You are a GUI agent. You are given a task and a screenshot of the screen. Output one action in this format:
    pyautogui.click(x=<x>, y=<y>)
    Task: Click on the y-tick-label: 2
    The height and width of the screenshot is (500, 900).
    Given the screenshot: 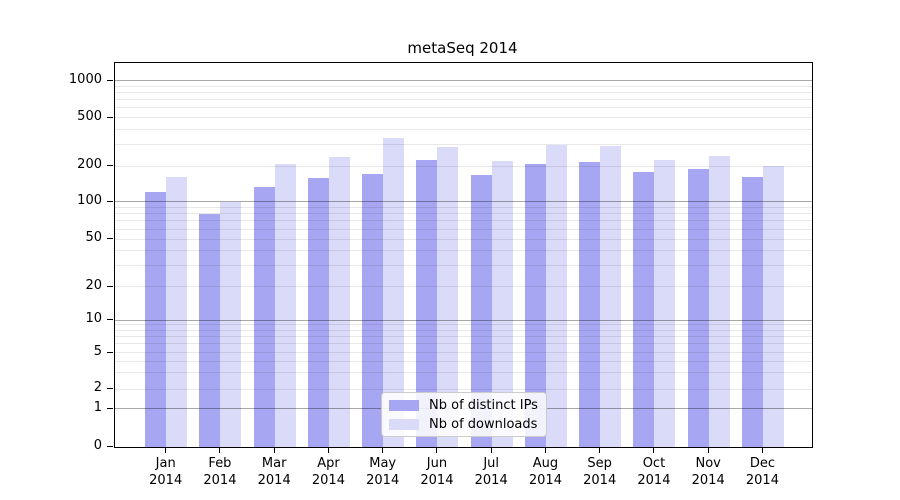 What is the action you would take?
    pyautogui.click(x=97, y=387)
    